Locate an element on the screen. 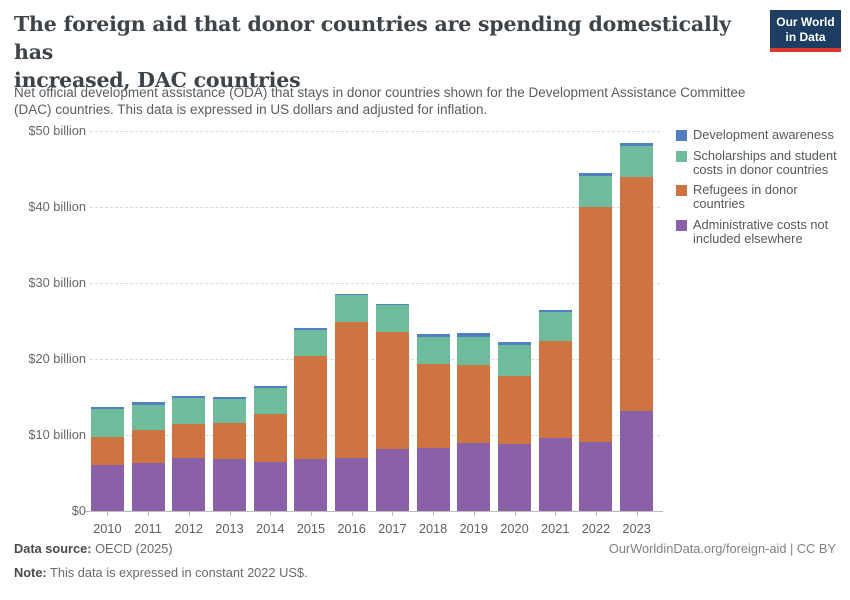 The height and width of the screenshot is (600, 850). x-axis-tick-label: 2022 is located at coordinates (596, 528).